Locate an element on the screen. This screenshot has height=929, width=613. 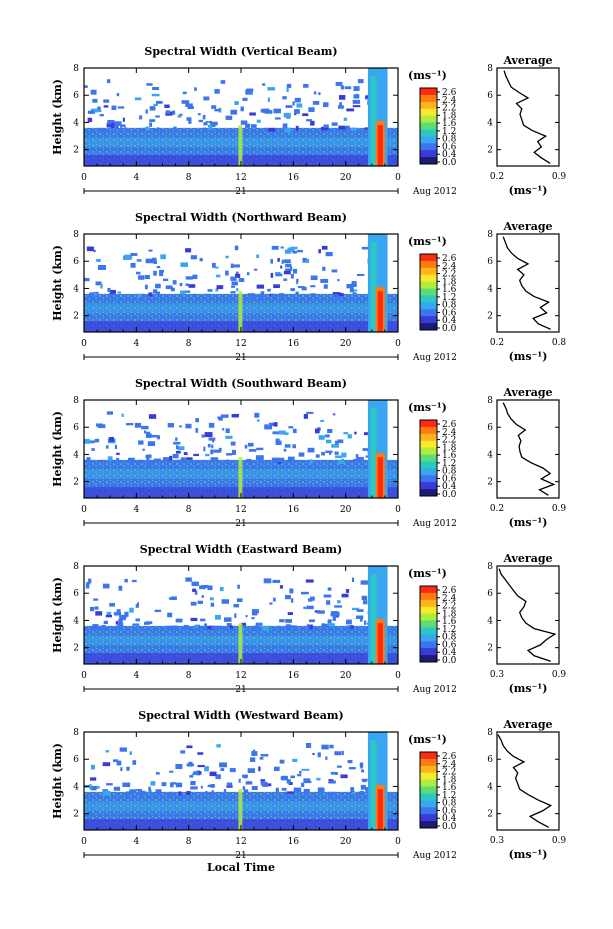
y-tick-label: 2 is located at coordinates (76, 151).